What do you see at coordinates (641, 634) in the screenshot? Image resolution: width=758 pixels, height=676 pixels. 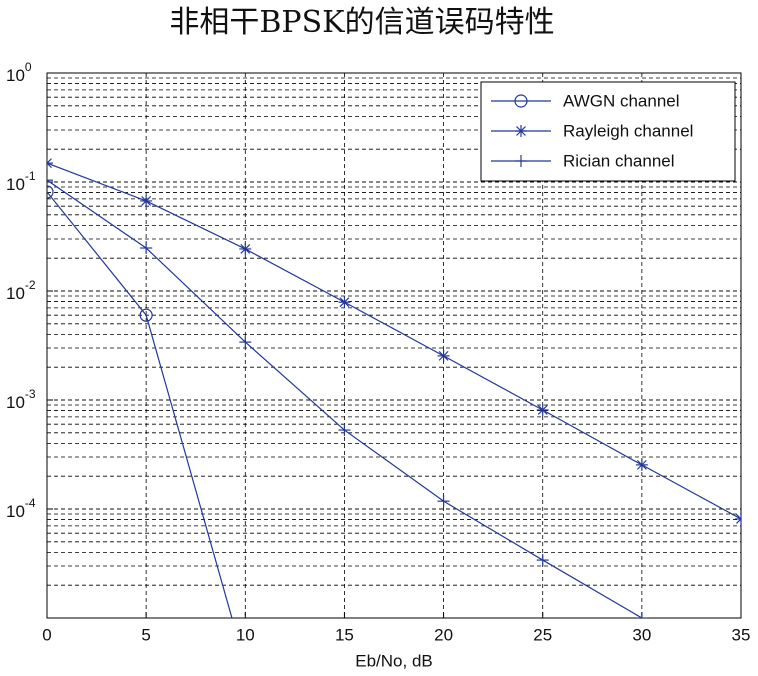 I see `x-tick-label: 30` at bounding box center [641, 634].